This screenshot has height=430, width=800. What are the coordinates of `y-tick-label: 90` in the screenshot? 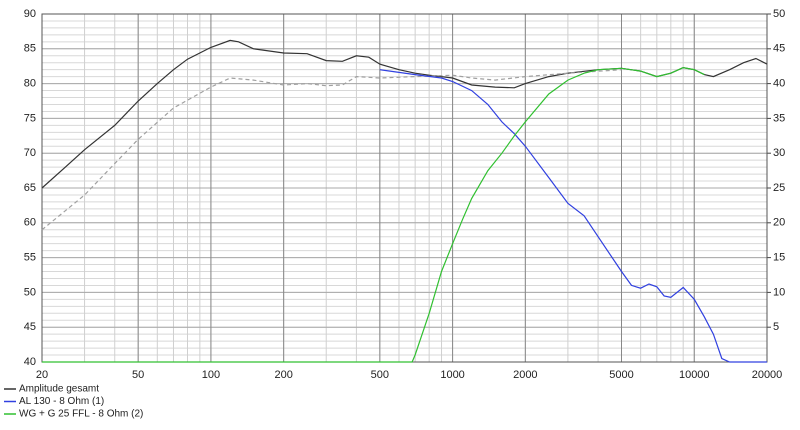 It's located at (30, 14).